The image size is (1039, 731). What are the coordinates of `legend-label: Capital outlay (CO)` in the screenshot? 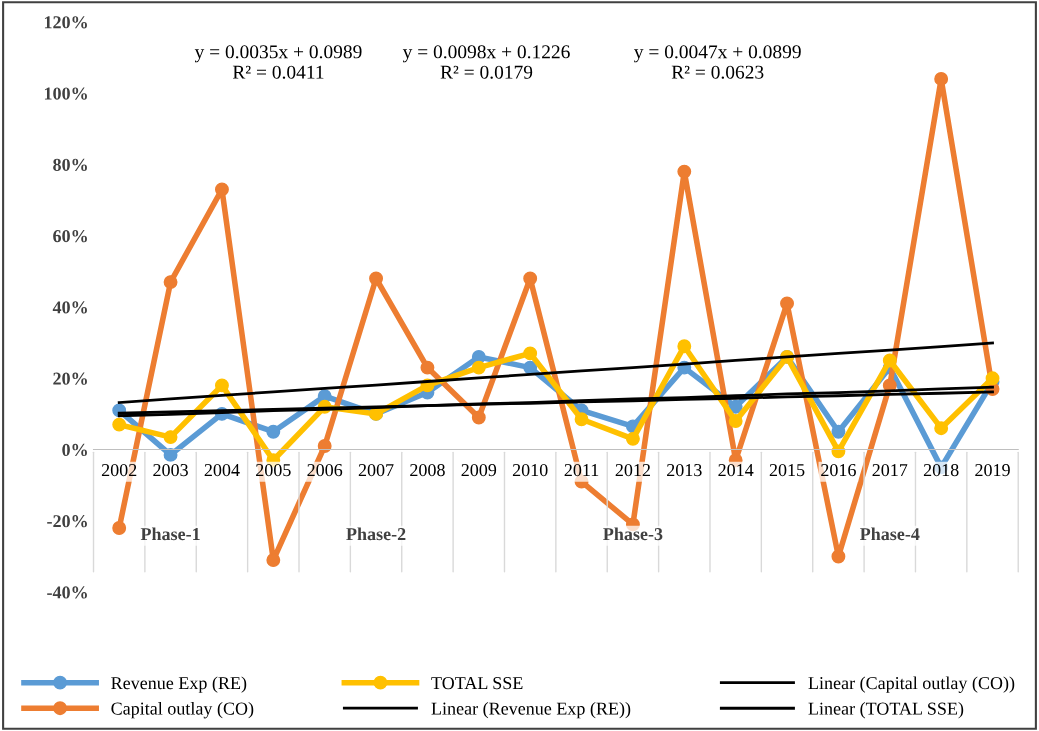 It's located at (182, 710).